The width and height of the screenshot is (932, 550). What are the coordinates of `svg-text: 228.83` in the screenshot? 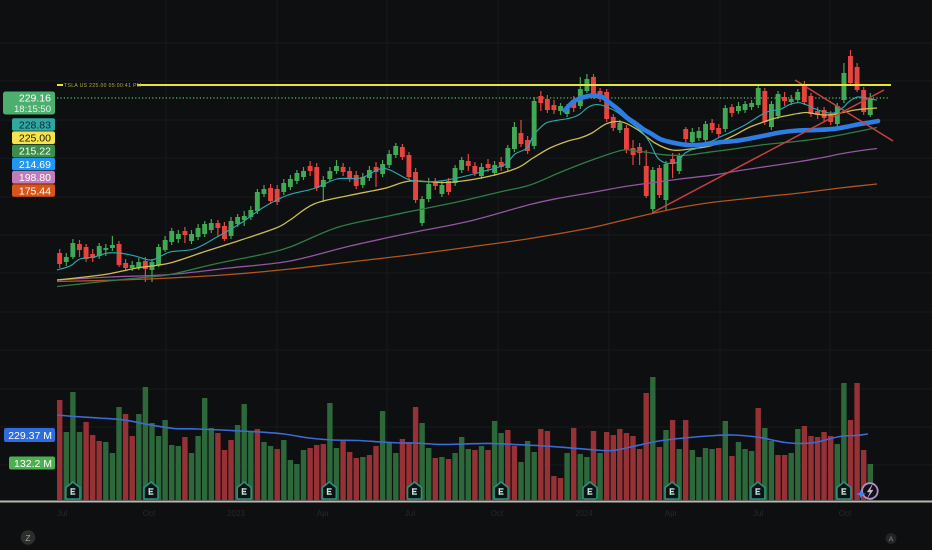 It's located at (35, 125).